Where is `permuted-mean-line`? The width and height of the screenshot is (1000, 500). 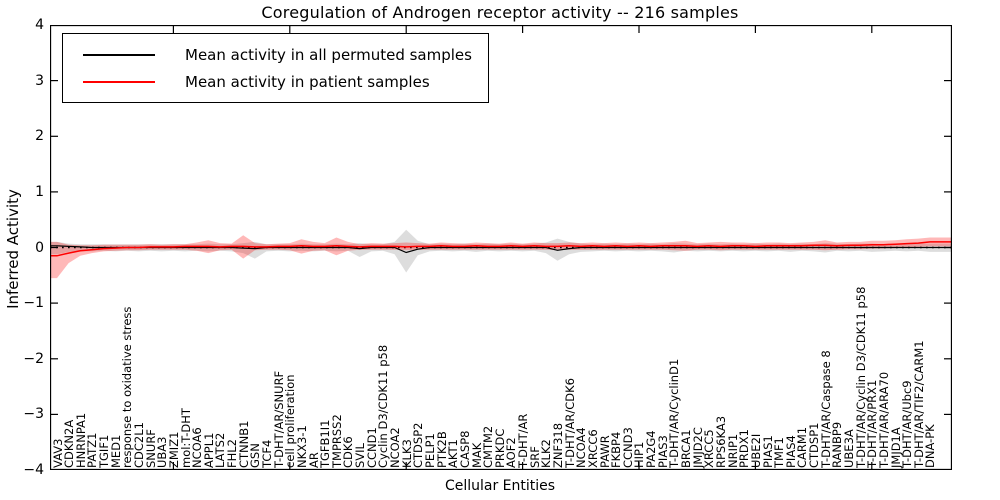
permuted-mean-line is located at coordinates (501, 249).